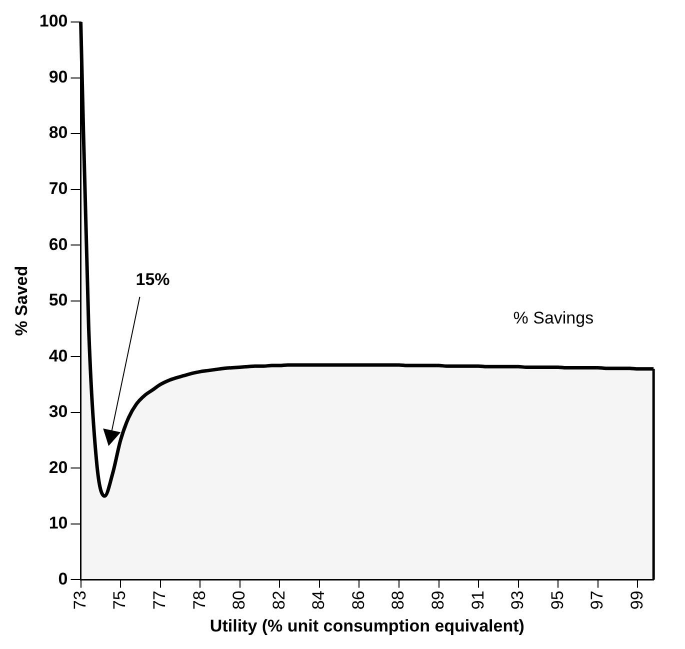  I want to click on x-tick-label: 88, so click(398, 600).